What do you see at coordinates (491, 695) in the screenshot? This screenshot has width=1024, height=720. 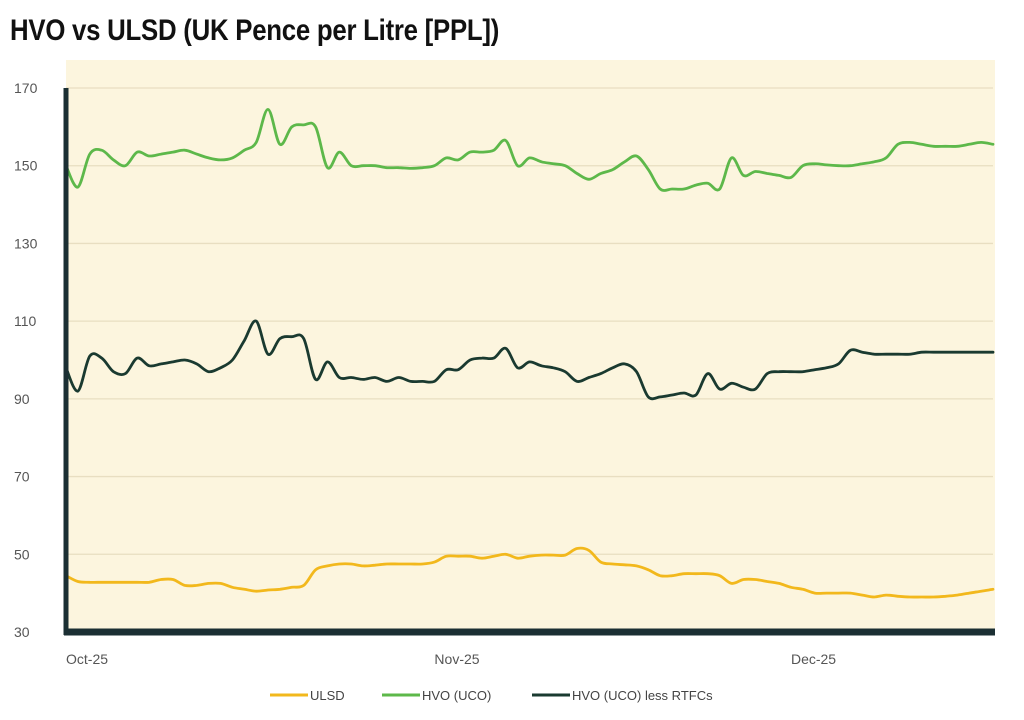 I see `legend: ULSD HVO (UCO) HVO (UCO) less RTFCs` at bounding box center [491, 695].